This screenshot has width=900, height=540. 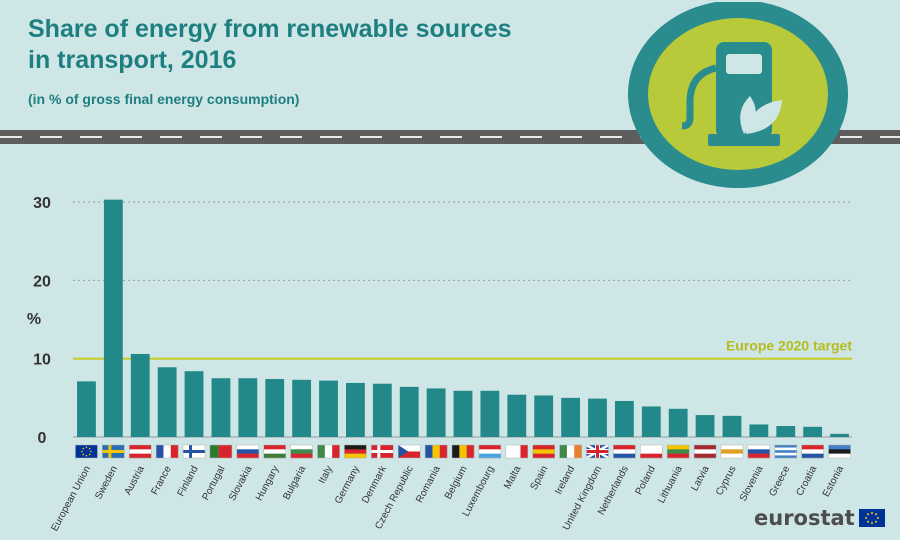 I want to click on fuel-pump-badge-icon, so click(x=738, y=95).